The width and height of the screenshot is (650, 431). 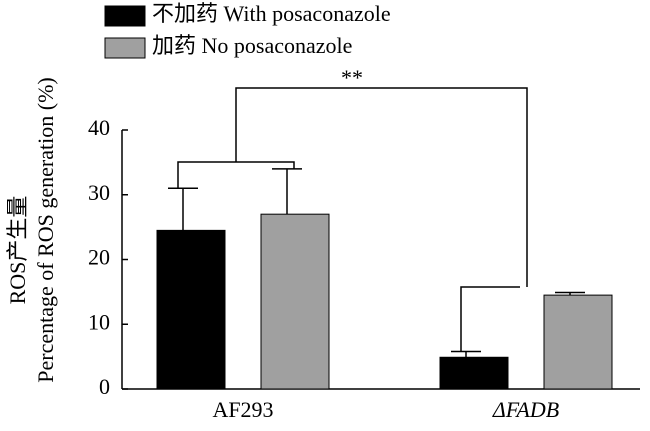 What do you see at coordinates (99, 257) in the screenshot?
I see `y-tick-label: 20` at bounding box center [99, 257].